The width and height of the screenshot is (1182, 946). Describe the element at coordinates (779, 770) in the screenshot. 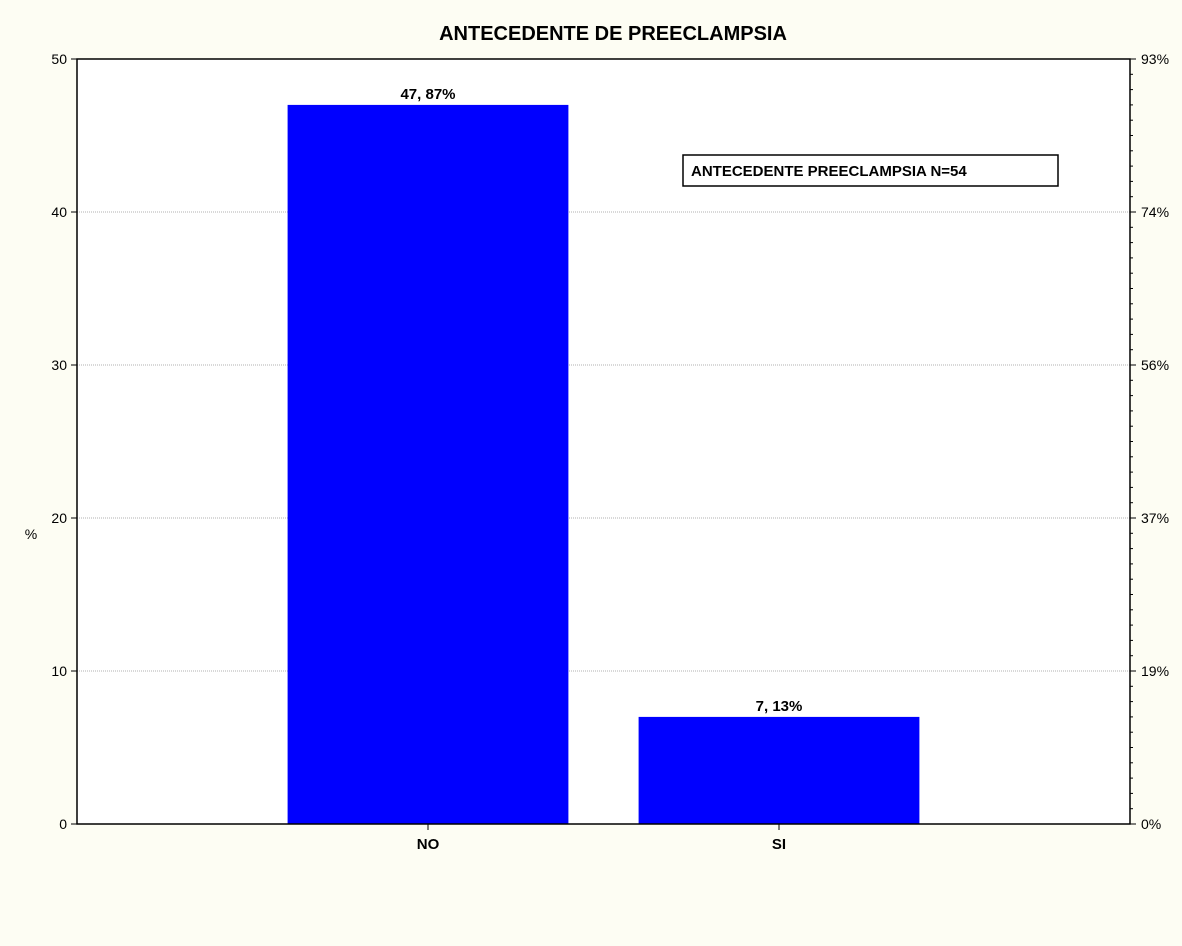

I see `bar-si` at that location.